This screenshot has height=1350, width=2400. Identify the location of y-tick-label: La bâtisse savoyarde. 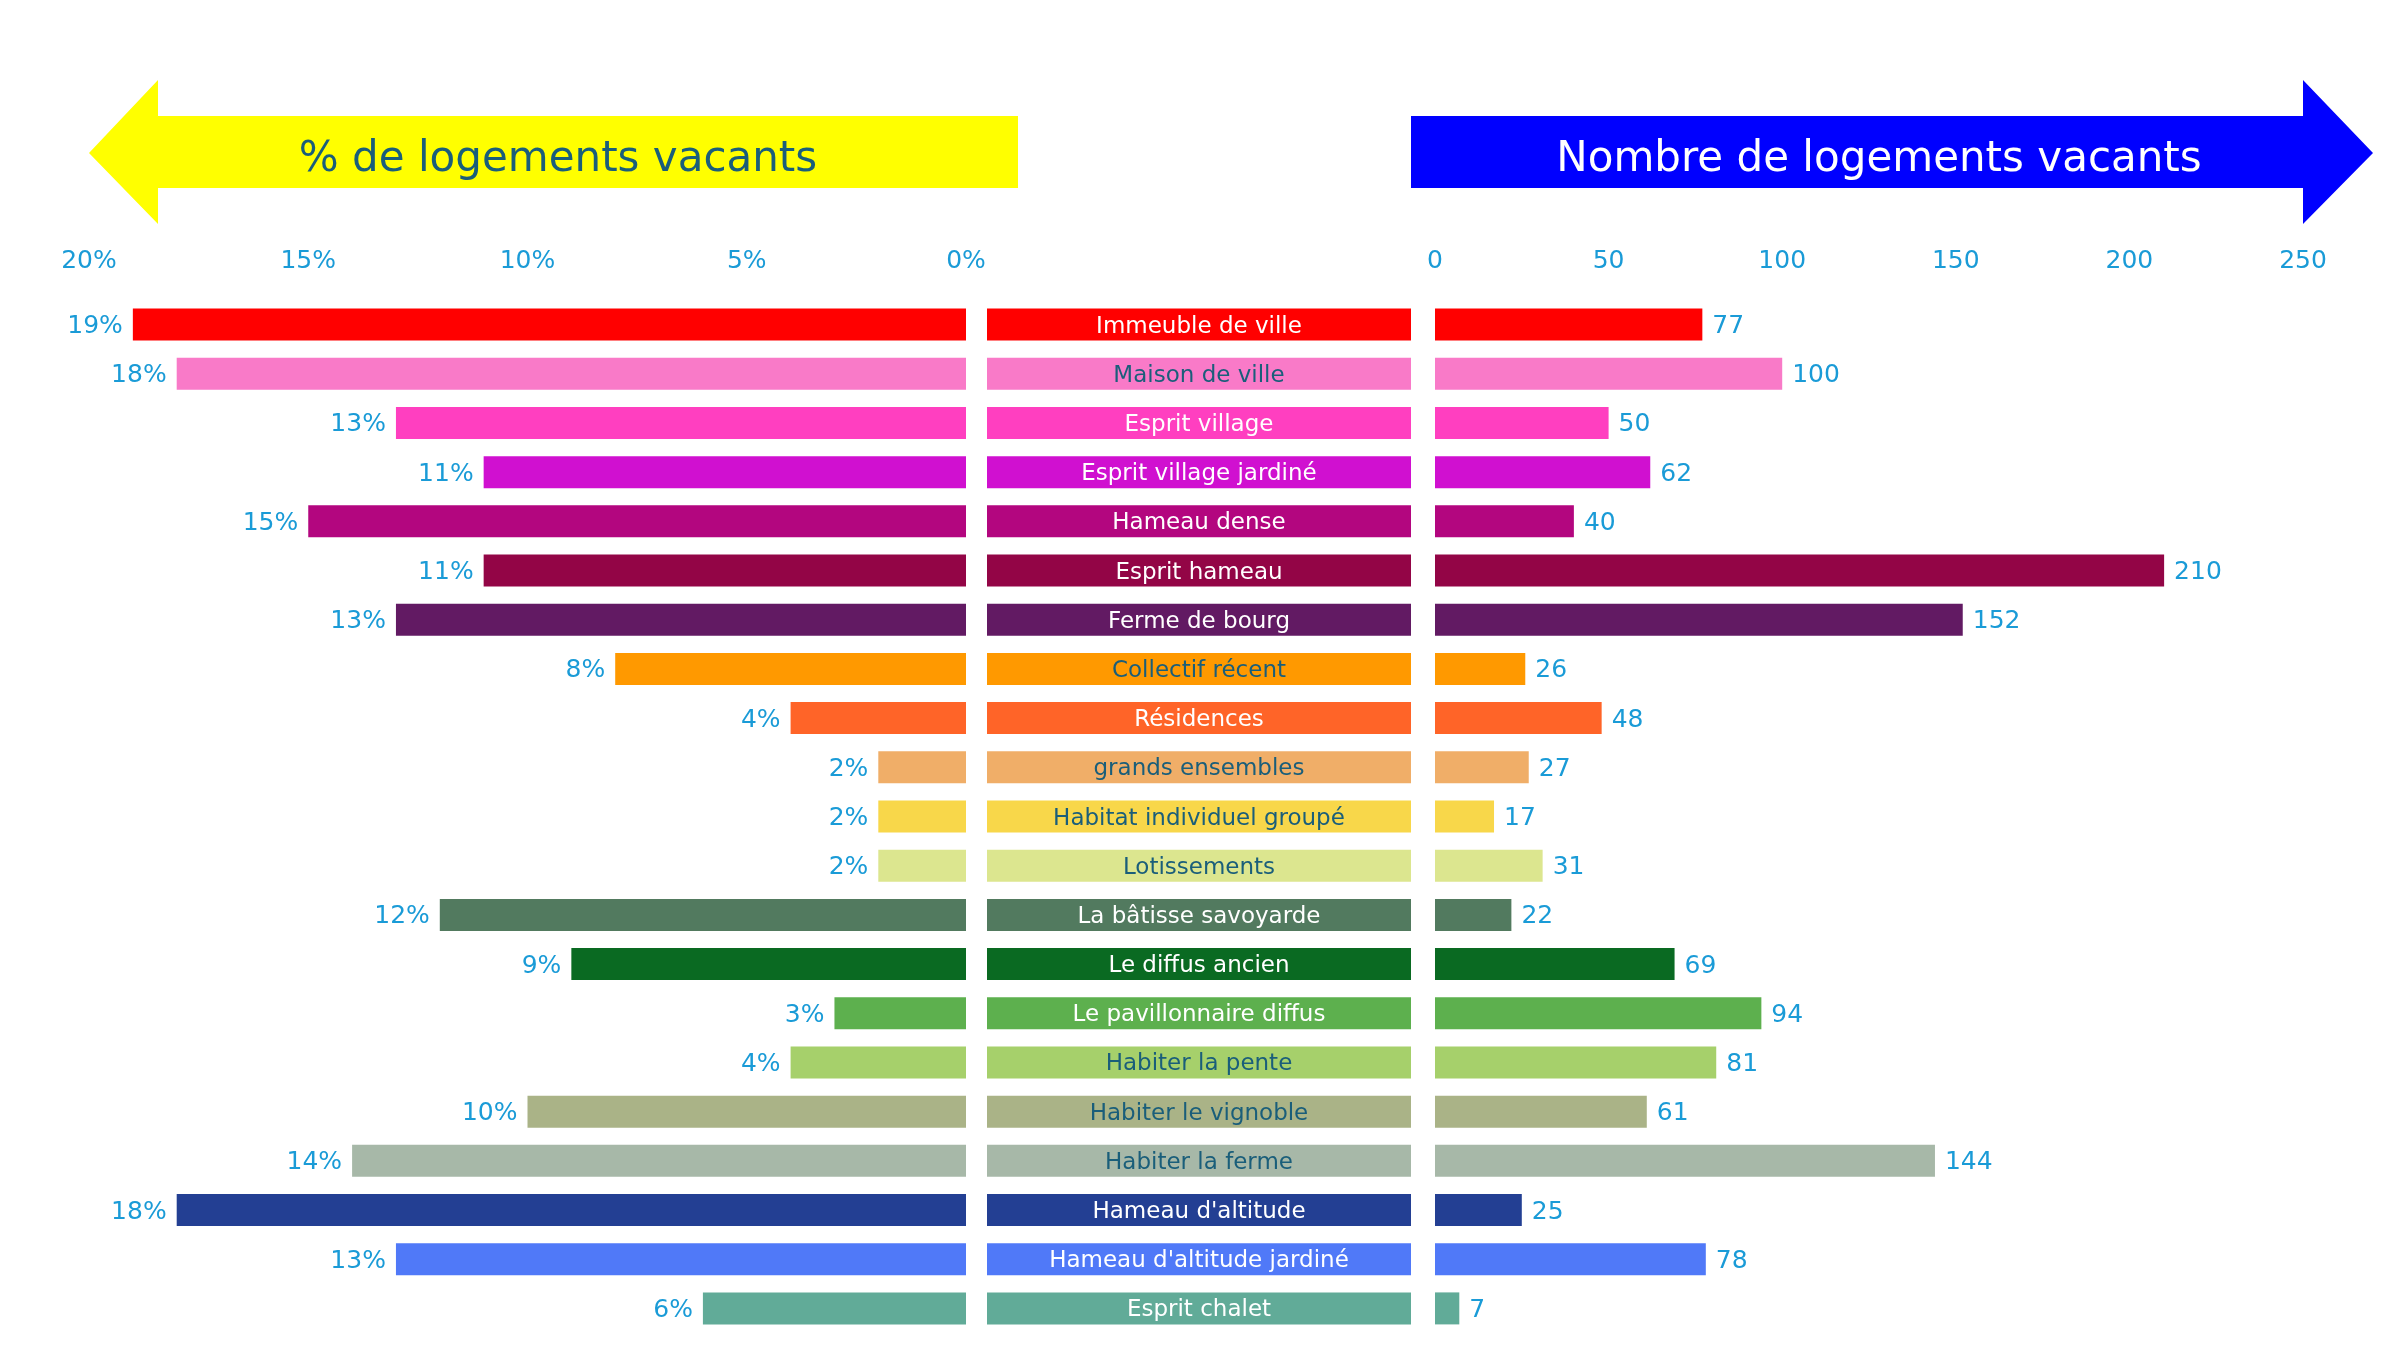
(1199, 914).